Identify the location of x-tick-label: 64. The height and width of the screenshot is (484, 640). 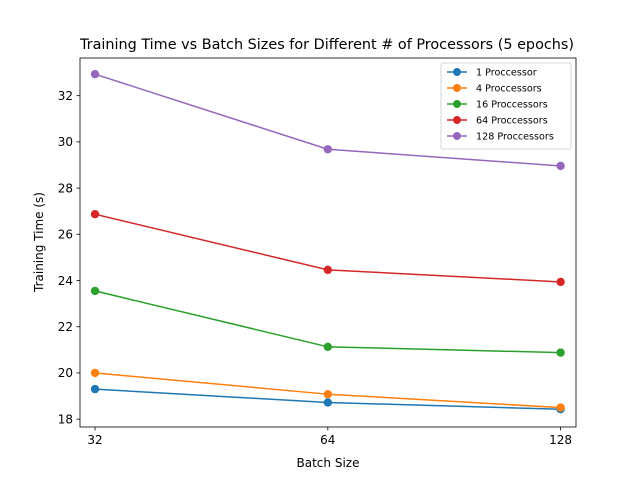
(327, 440).